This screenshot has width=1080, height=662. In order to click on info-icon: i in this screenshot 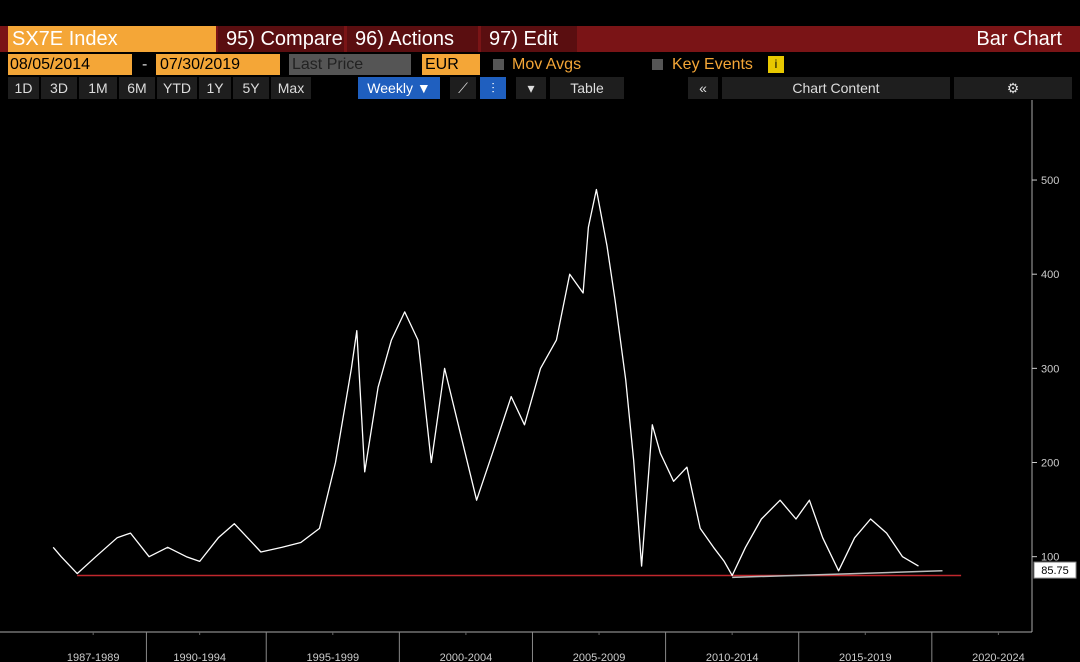, I will do `click(776, 64)`.